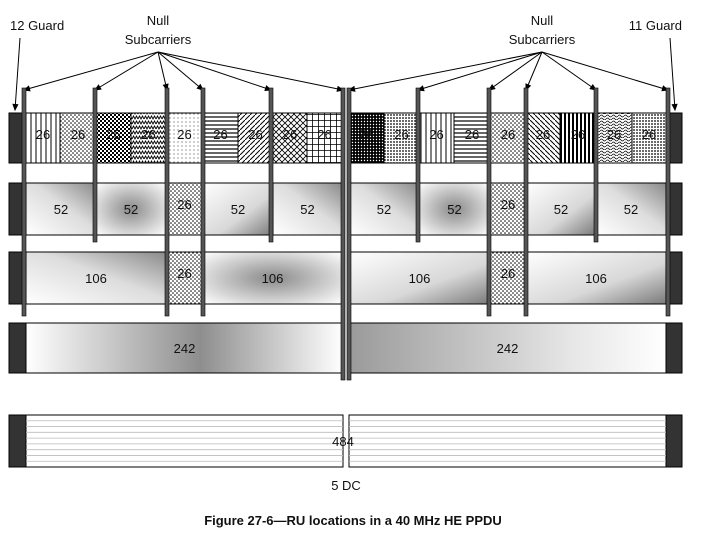  Describe the element at coordinates (343, 441) in the screenshot. I see `ru-label: 484` at that location.